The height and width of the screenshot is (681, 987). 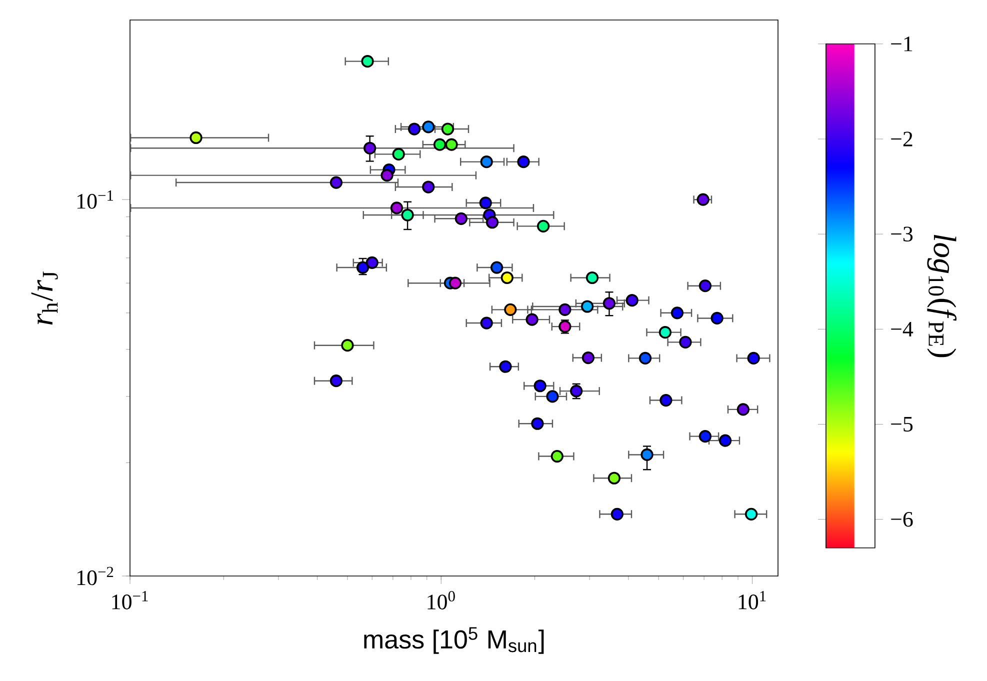 What do you see at coordinates (901, 139) in the screenshot?
I see `color-bar-label: −2` at bounding box center [901, 139].